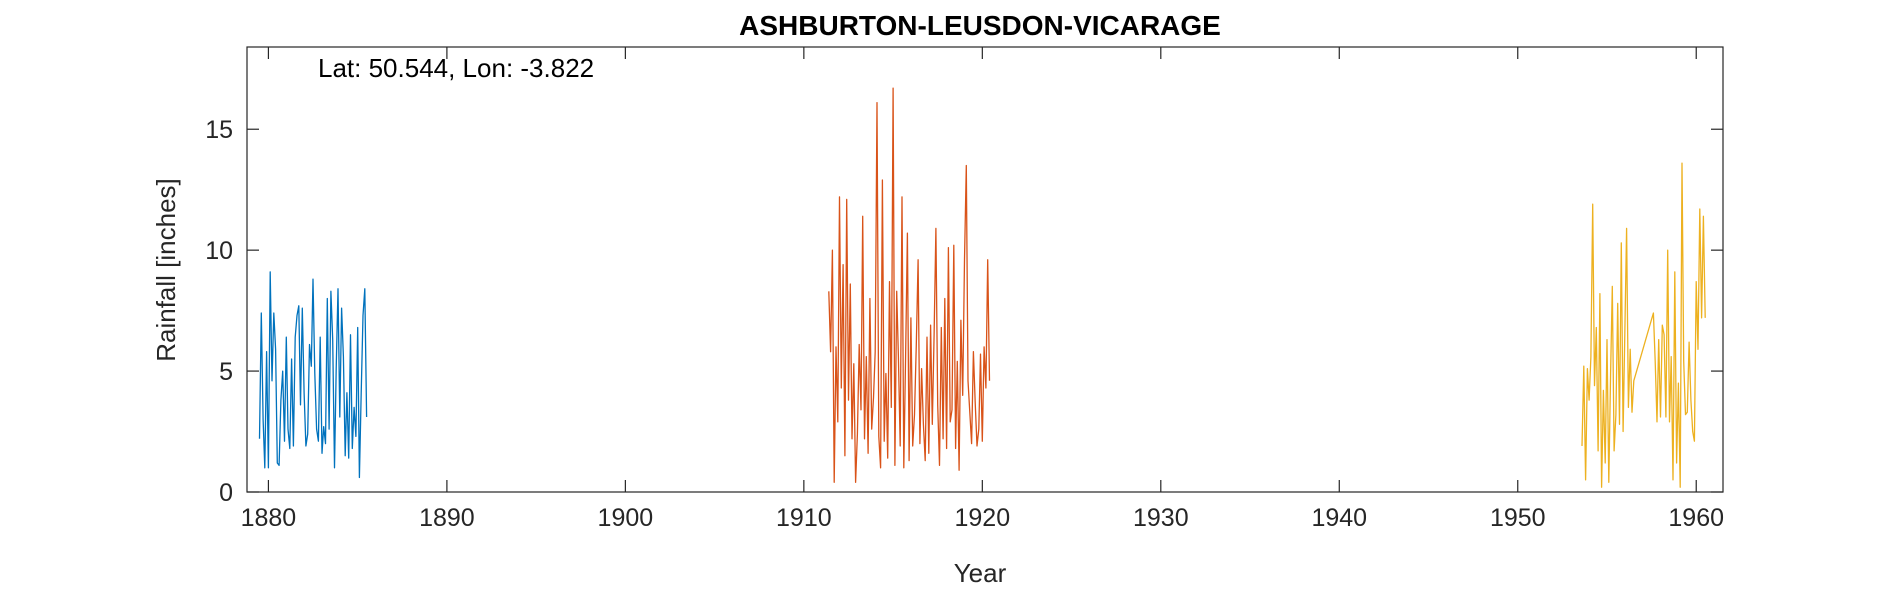  I want to click on x-tick-label: 1880, so click(269, 518).